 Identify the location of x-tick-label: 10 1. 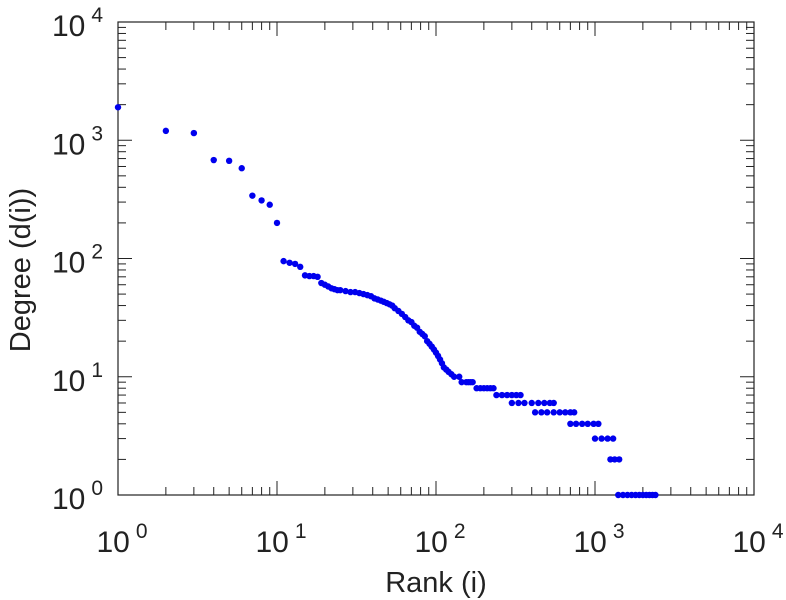
(280, 539).